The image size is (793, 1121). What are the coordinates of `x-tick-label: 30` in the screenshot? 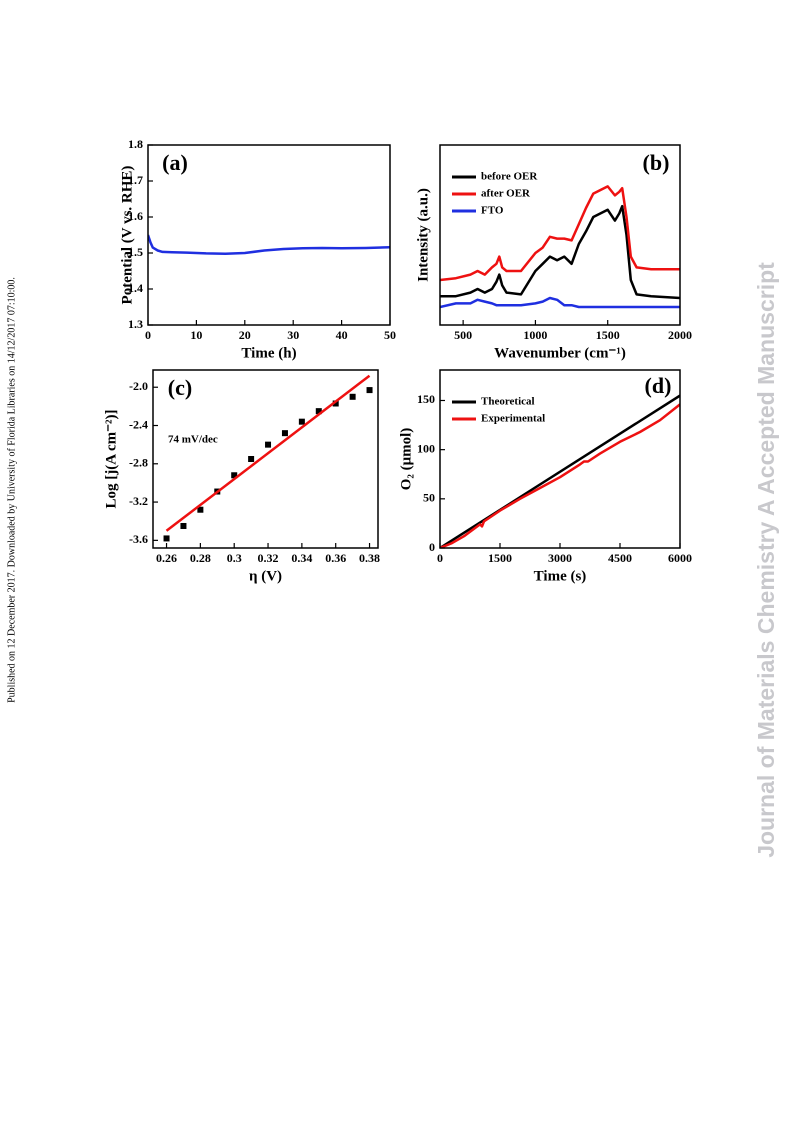 It's located at (293, 335).